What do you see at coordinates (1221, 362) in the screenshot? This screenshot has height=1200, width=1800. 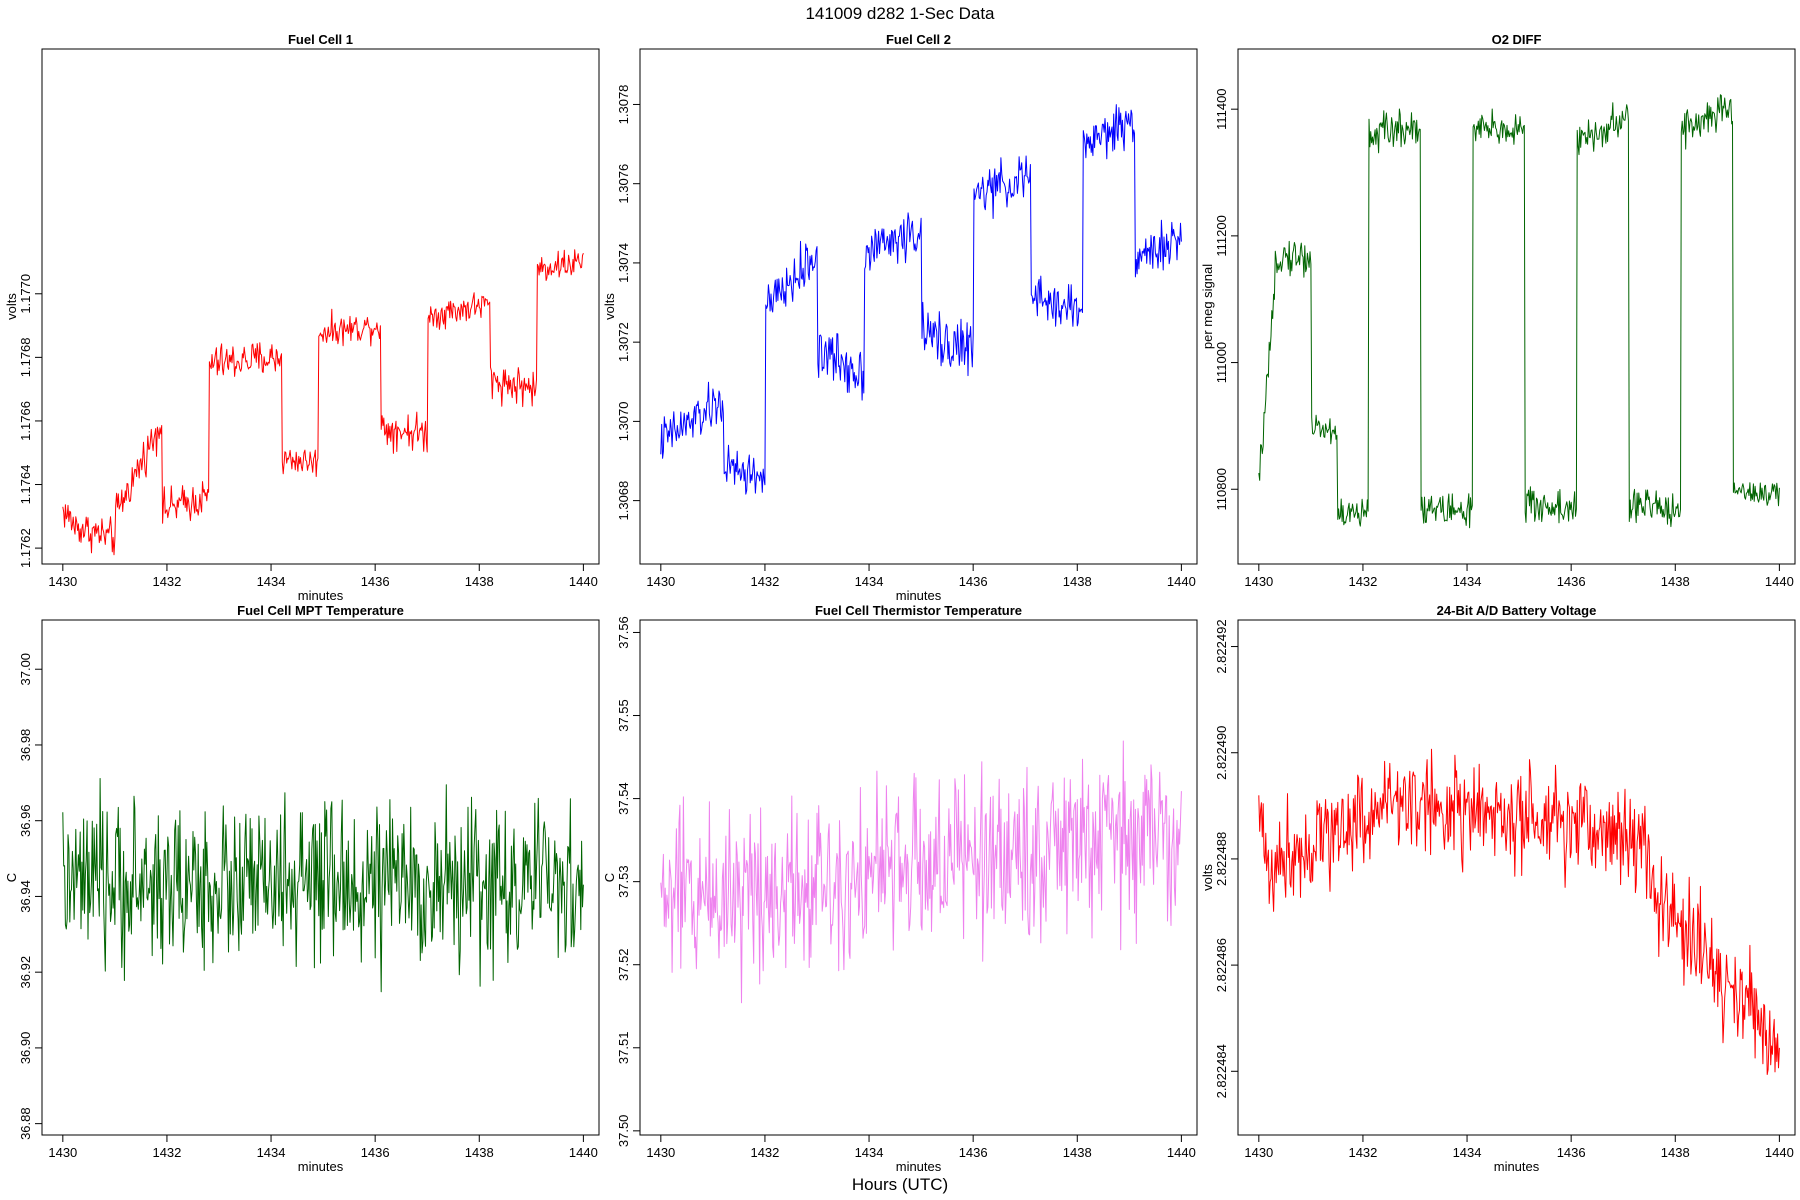 I see `y-tick-label: 111000` at bounding box center [1221, 362].